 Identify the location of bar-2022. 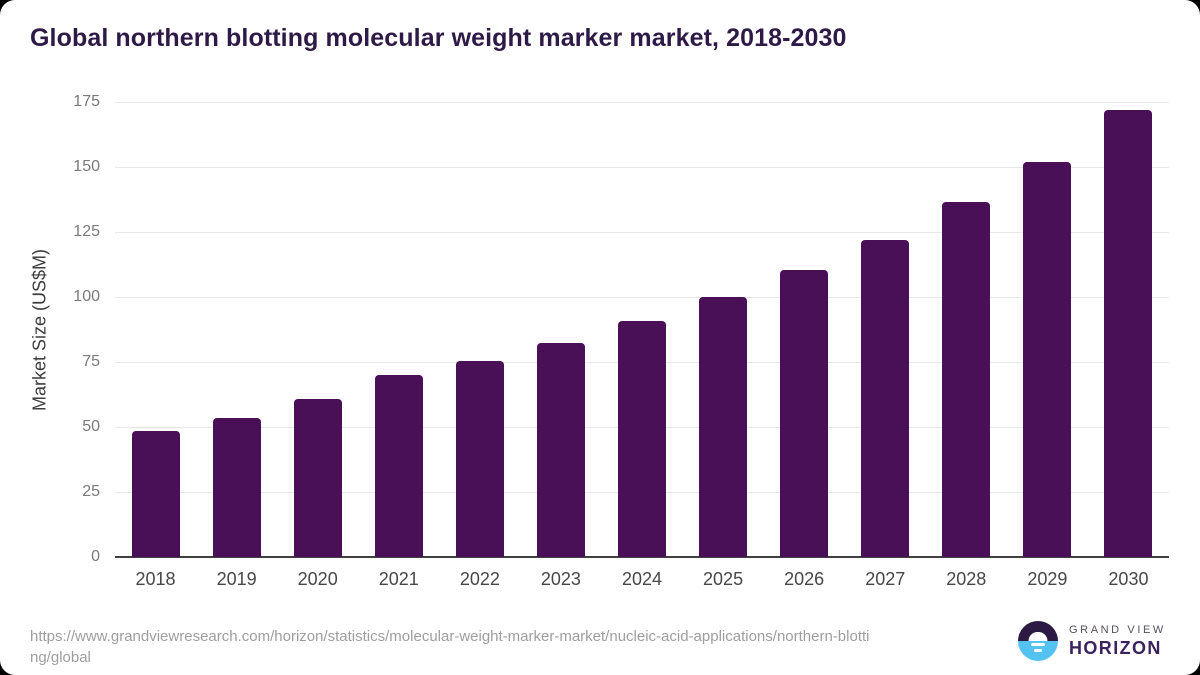
(479, 458).